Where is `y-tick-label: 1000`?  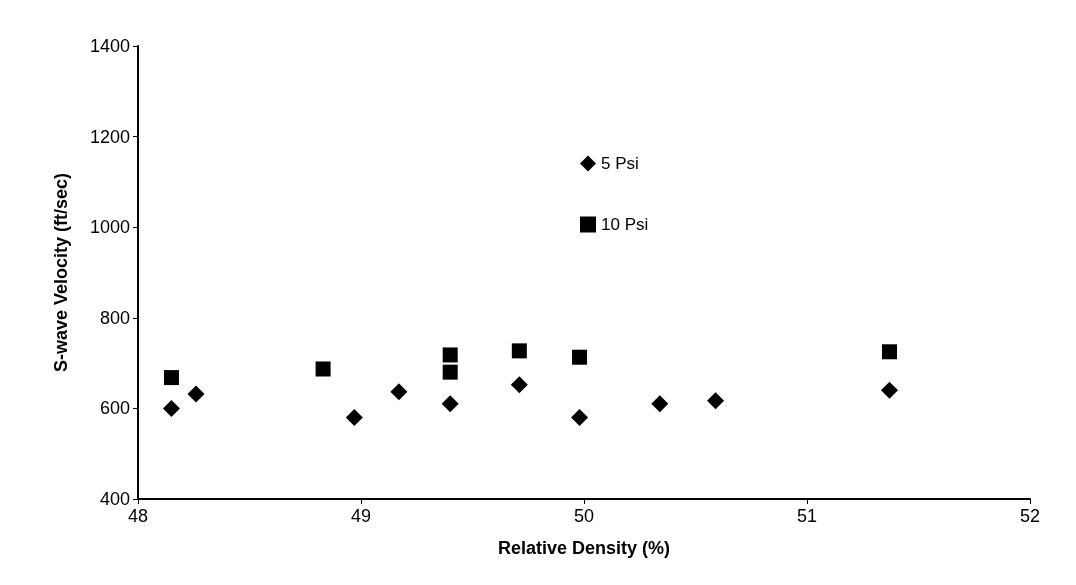
y-tick-label: 1000 is located at coordinates (109, 227).